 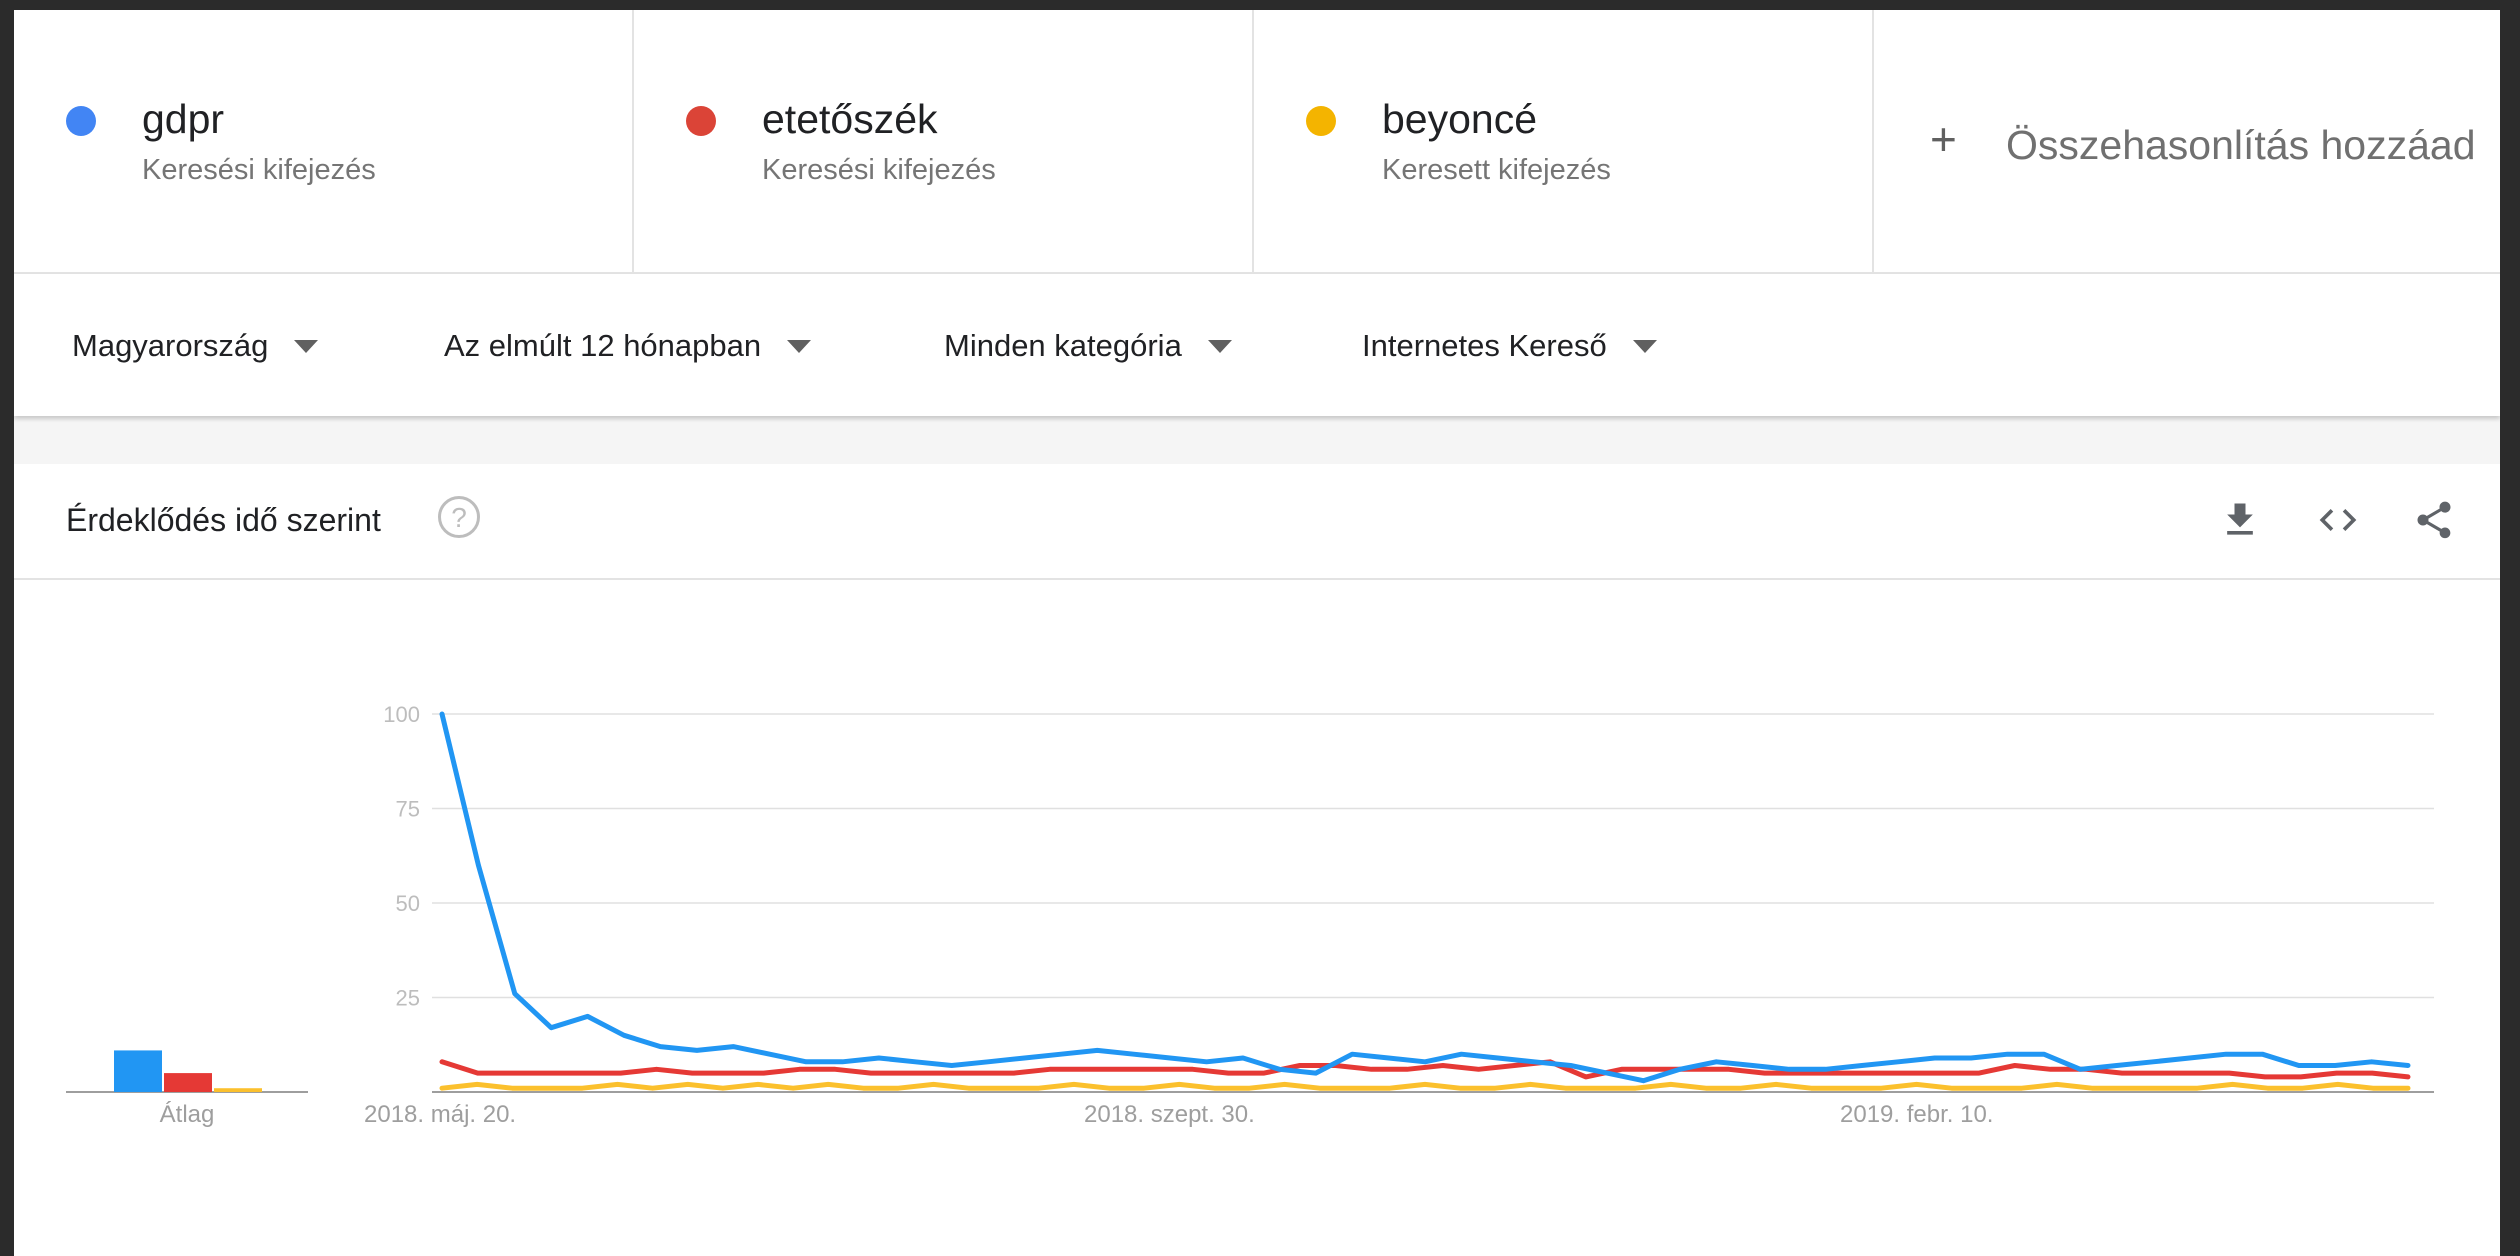 What do you see at coordinates (1564, 141) in the screenshot?
I see `term-card-beyonce: beyoncé Keresett kifejezés` at bounding box center [1564, 141].